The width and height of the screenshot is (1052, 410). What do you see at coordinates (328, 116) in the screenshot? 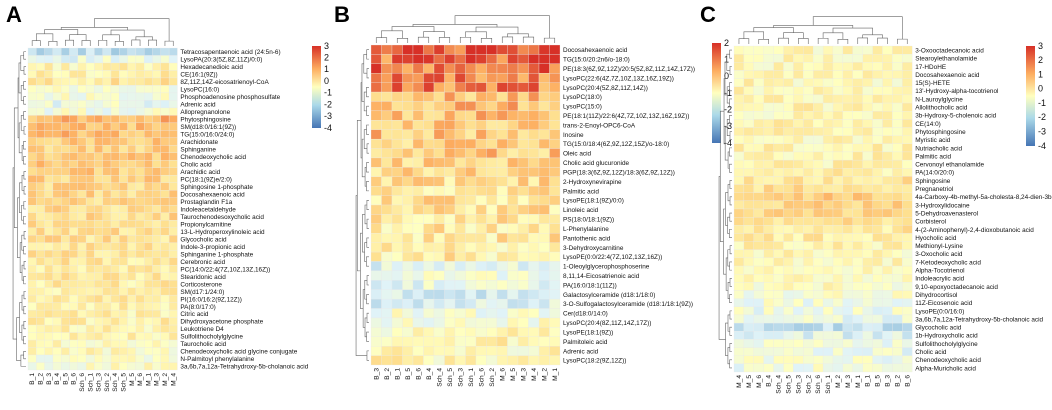
I see `panel-a-colorbar-tick: -3` at bounding box center [328, 116].